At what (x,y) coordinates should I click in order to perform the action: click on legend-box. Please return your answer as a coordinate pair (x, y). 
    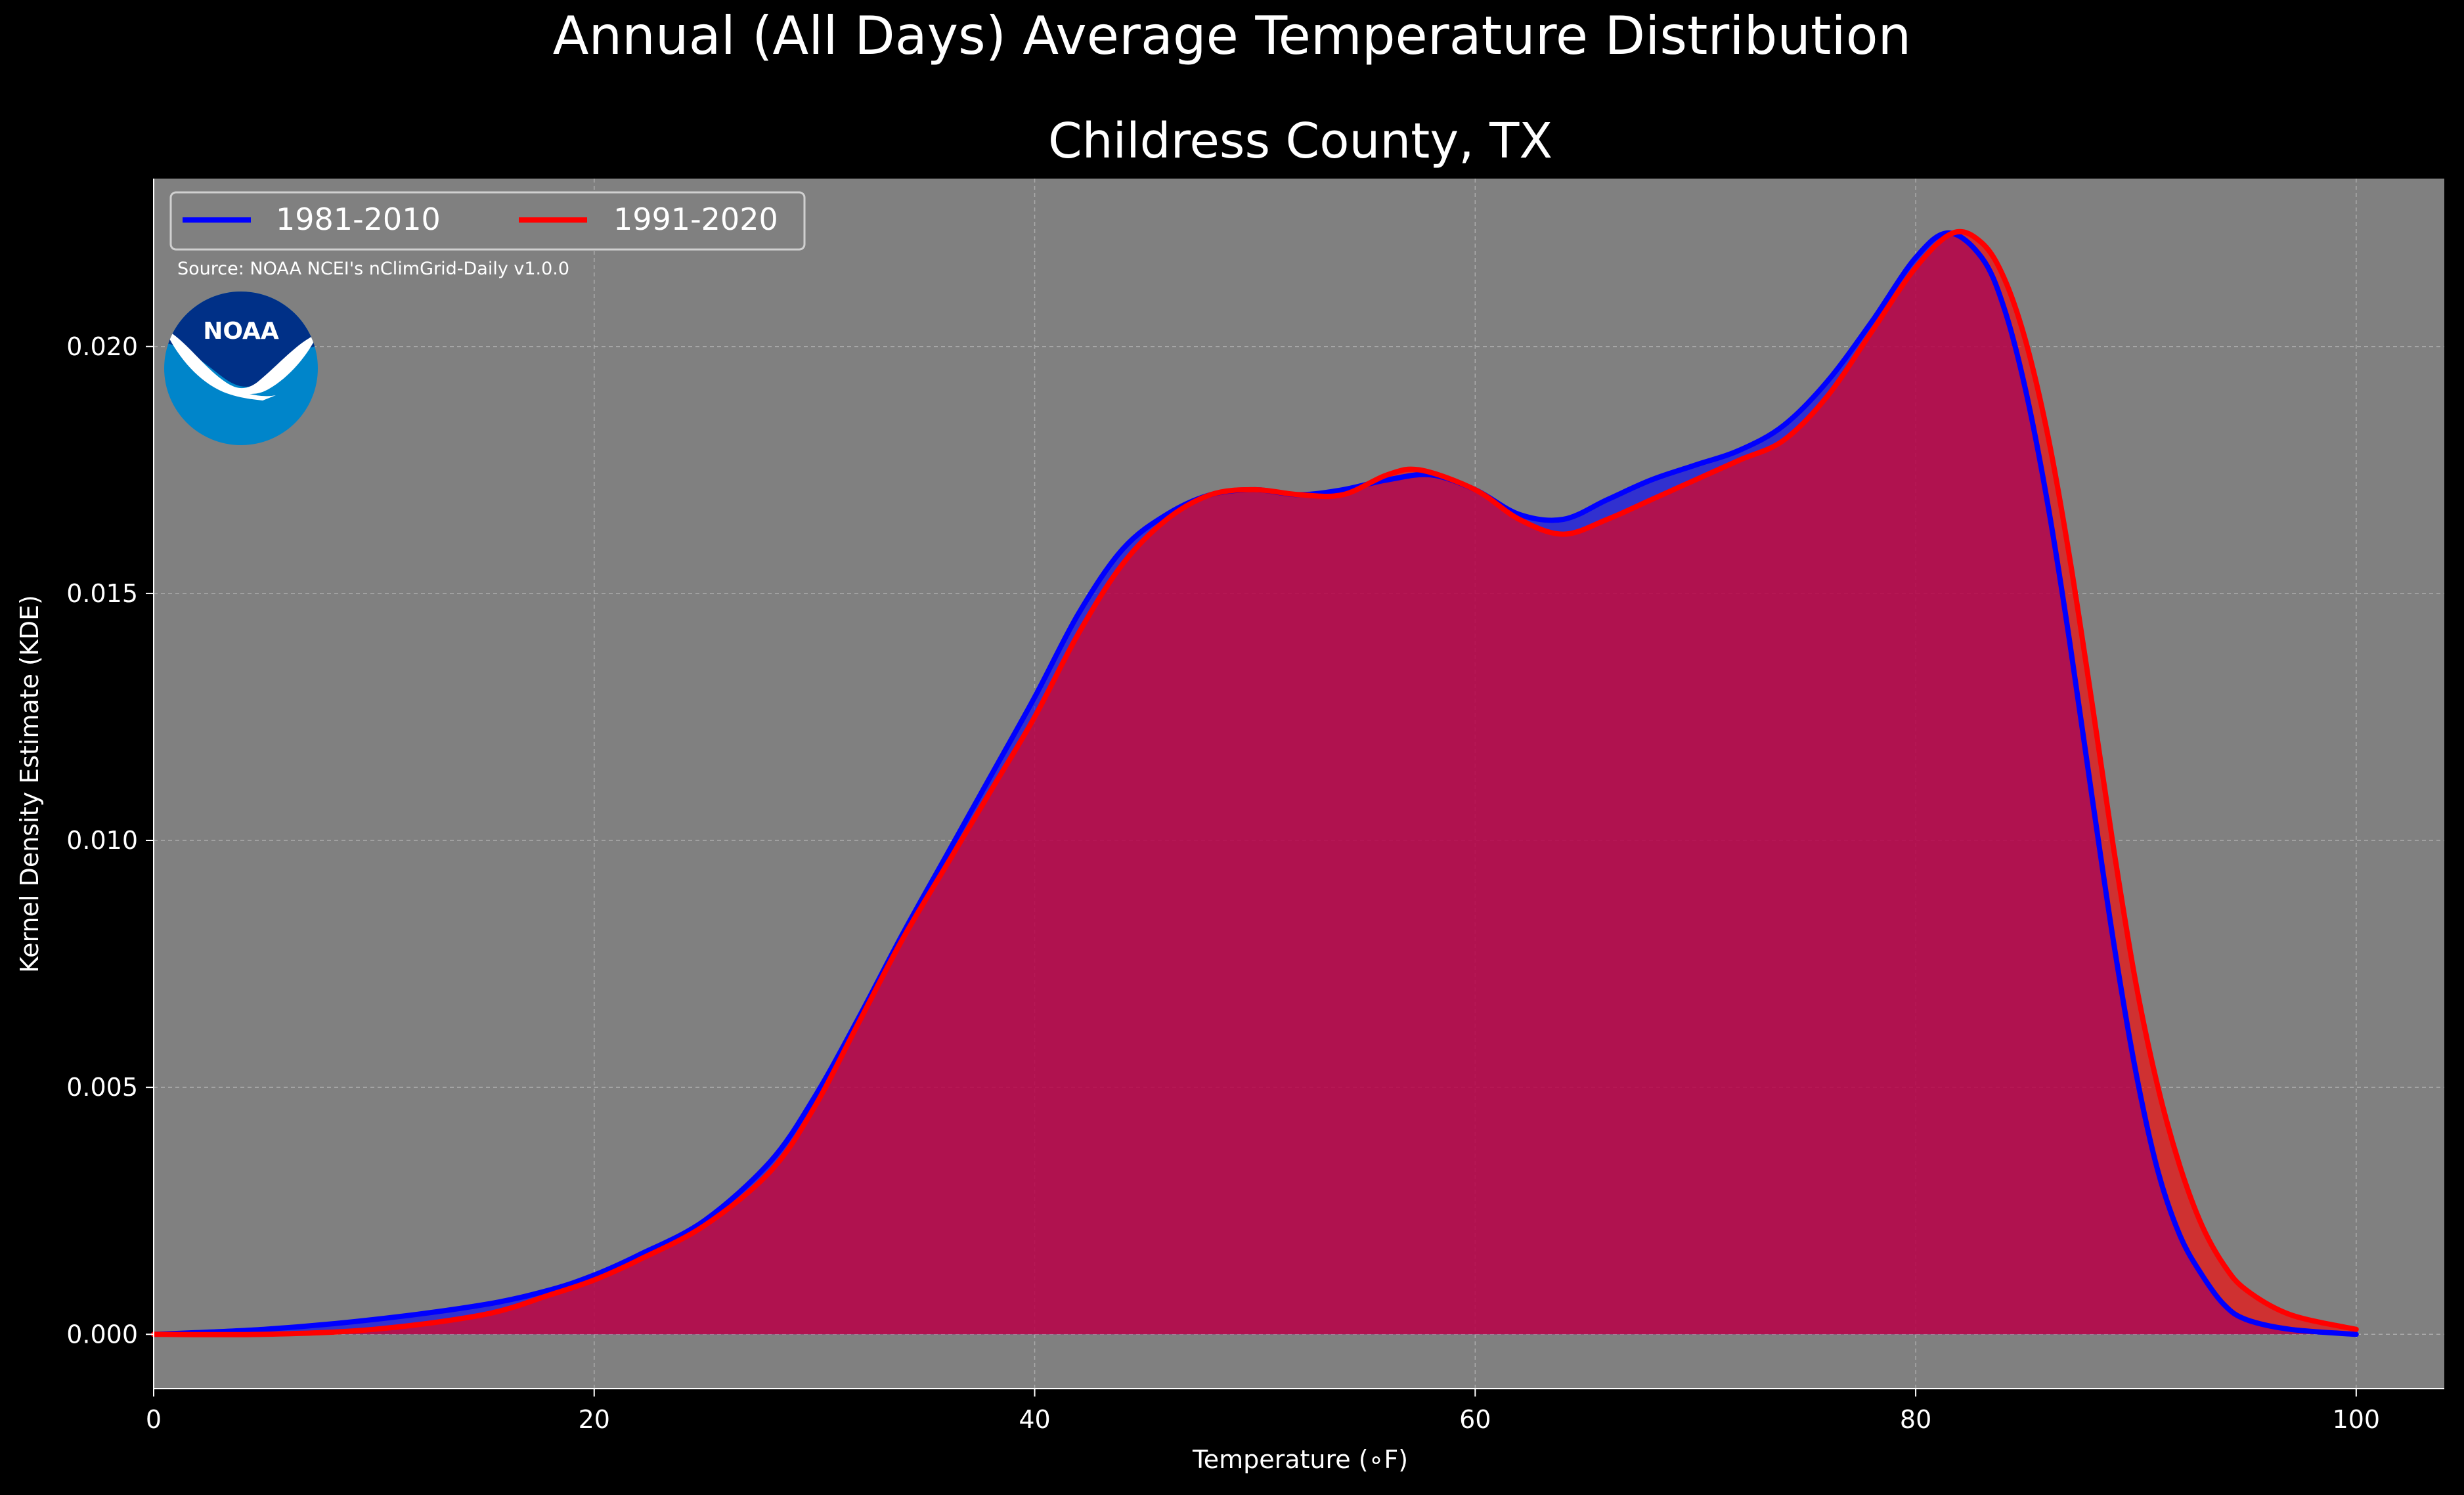
    Looking at the image, I should click on (488, 221).